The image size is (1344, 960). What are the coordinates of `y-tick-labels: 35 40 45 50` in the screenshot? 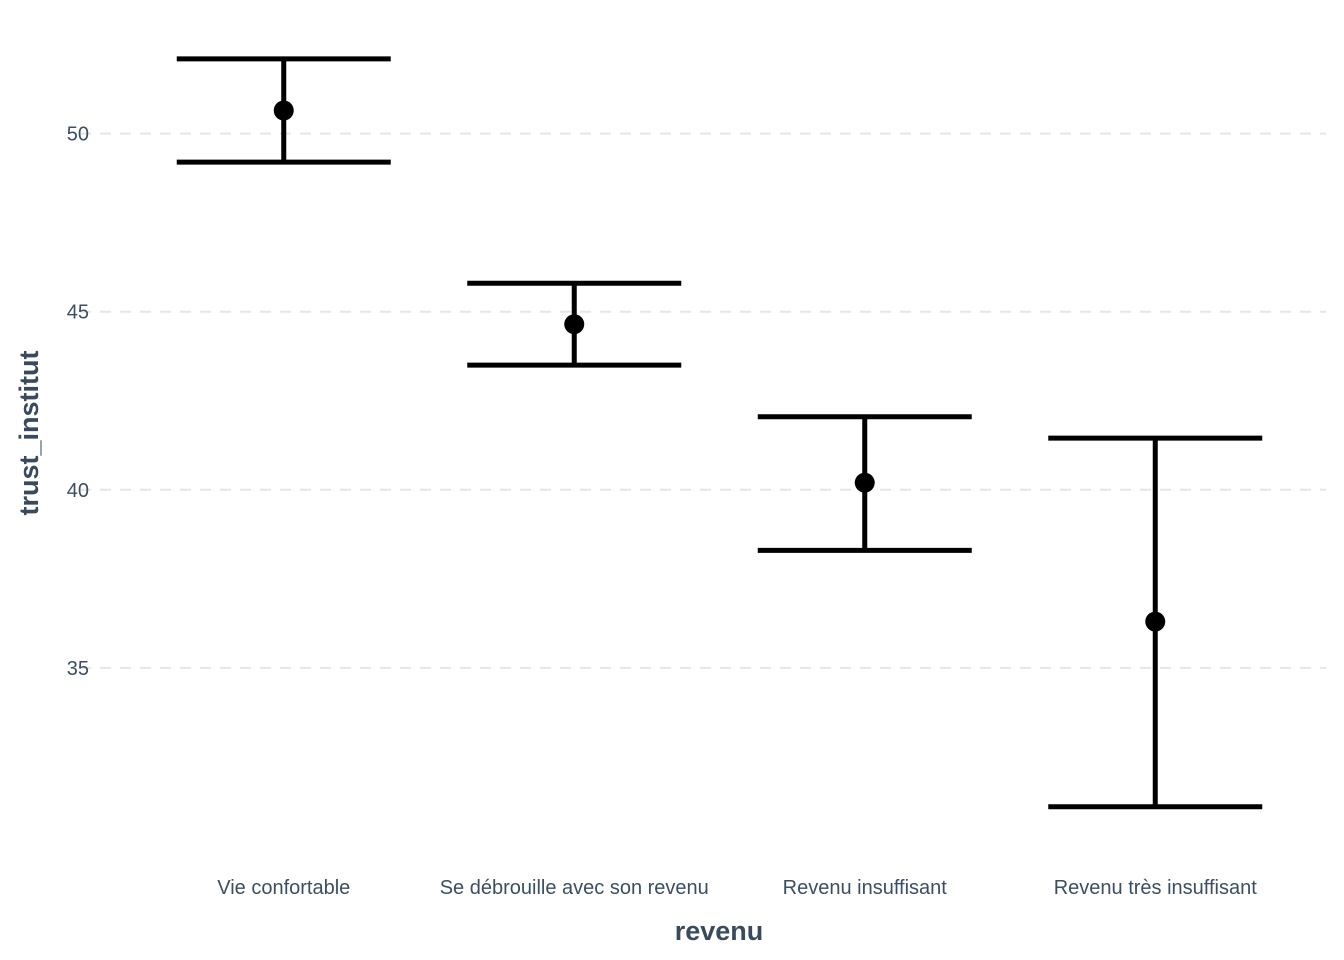 It's located at (78, 402).